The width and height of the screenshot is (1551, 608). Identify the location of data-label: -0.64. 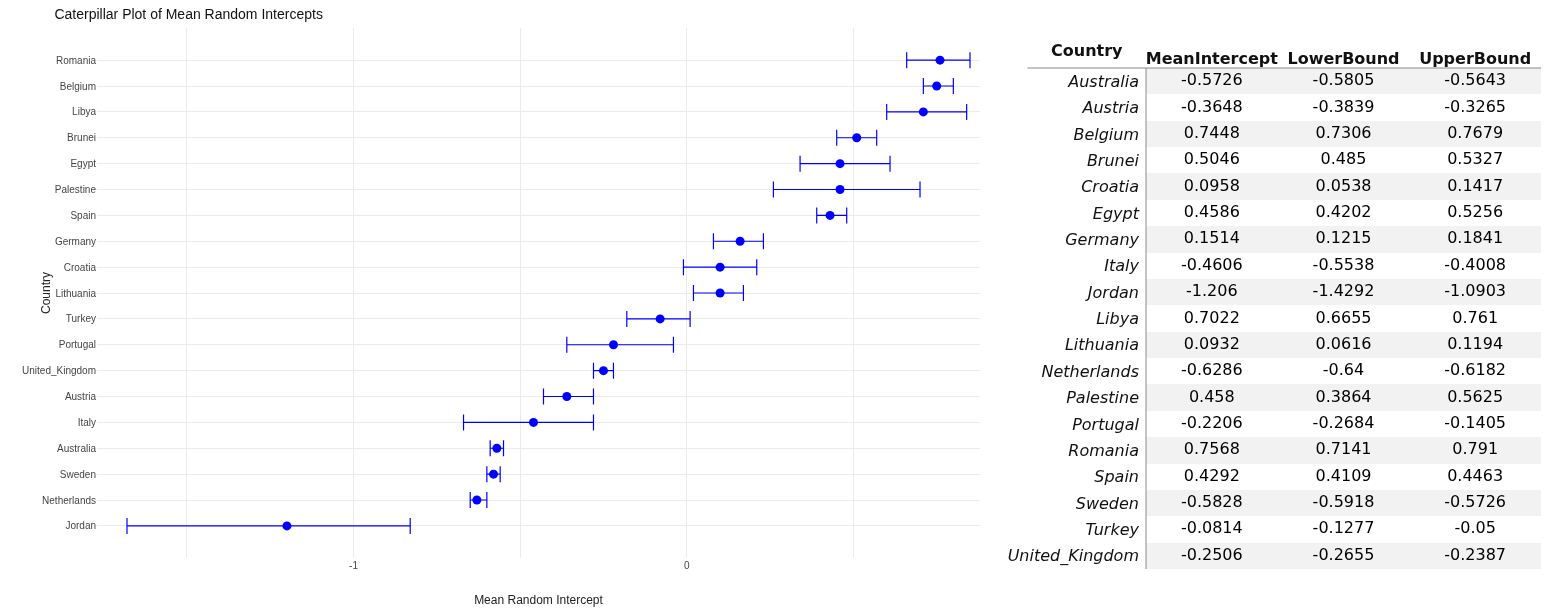
(1343, 370).